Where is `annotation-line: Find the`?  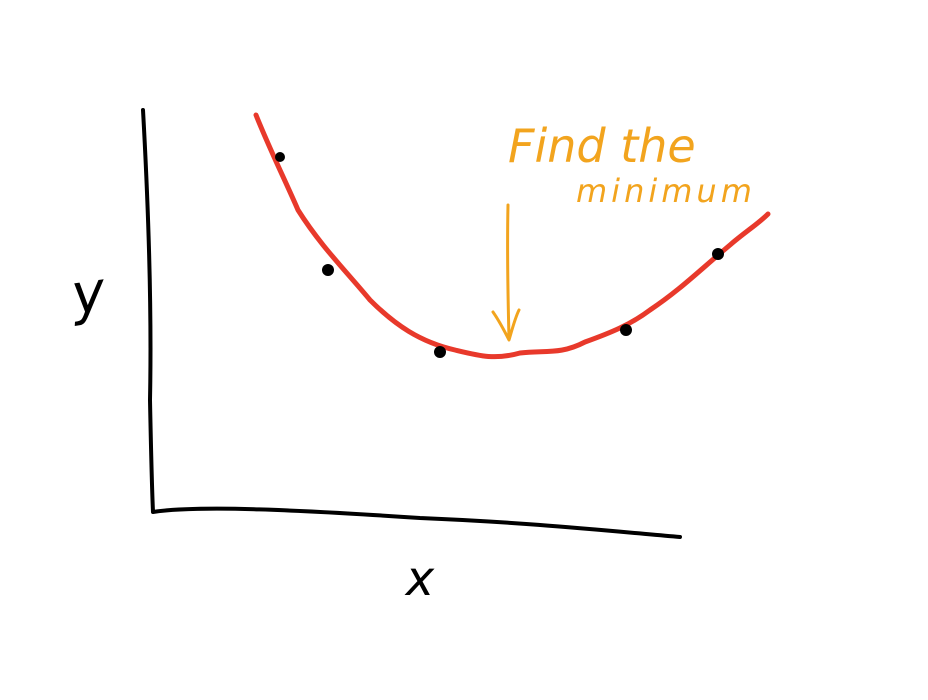 annotation-line: Find the is located at coordinates (602, 146).